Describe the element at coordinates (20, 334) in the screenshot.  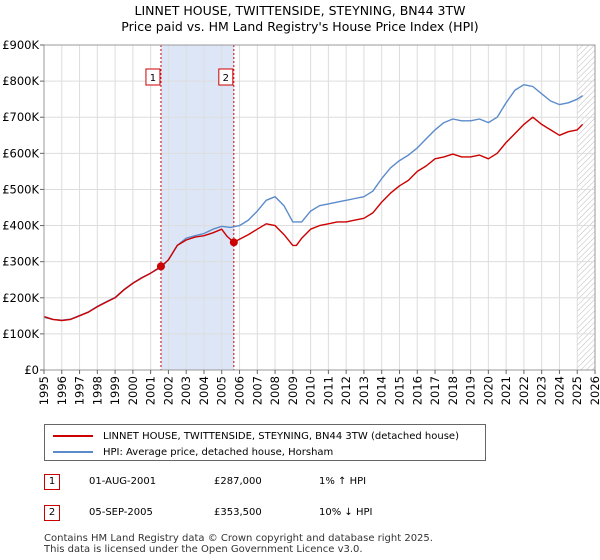
I see `y-tick-label: £100K` at that location.